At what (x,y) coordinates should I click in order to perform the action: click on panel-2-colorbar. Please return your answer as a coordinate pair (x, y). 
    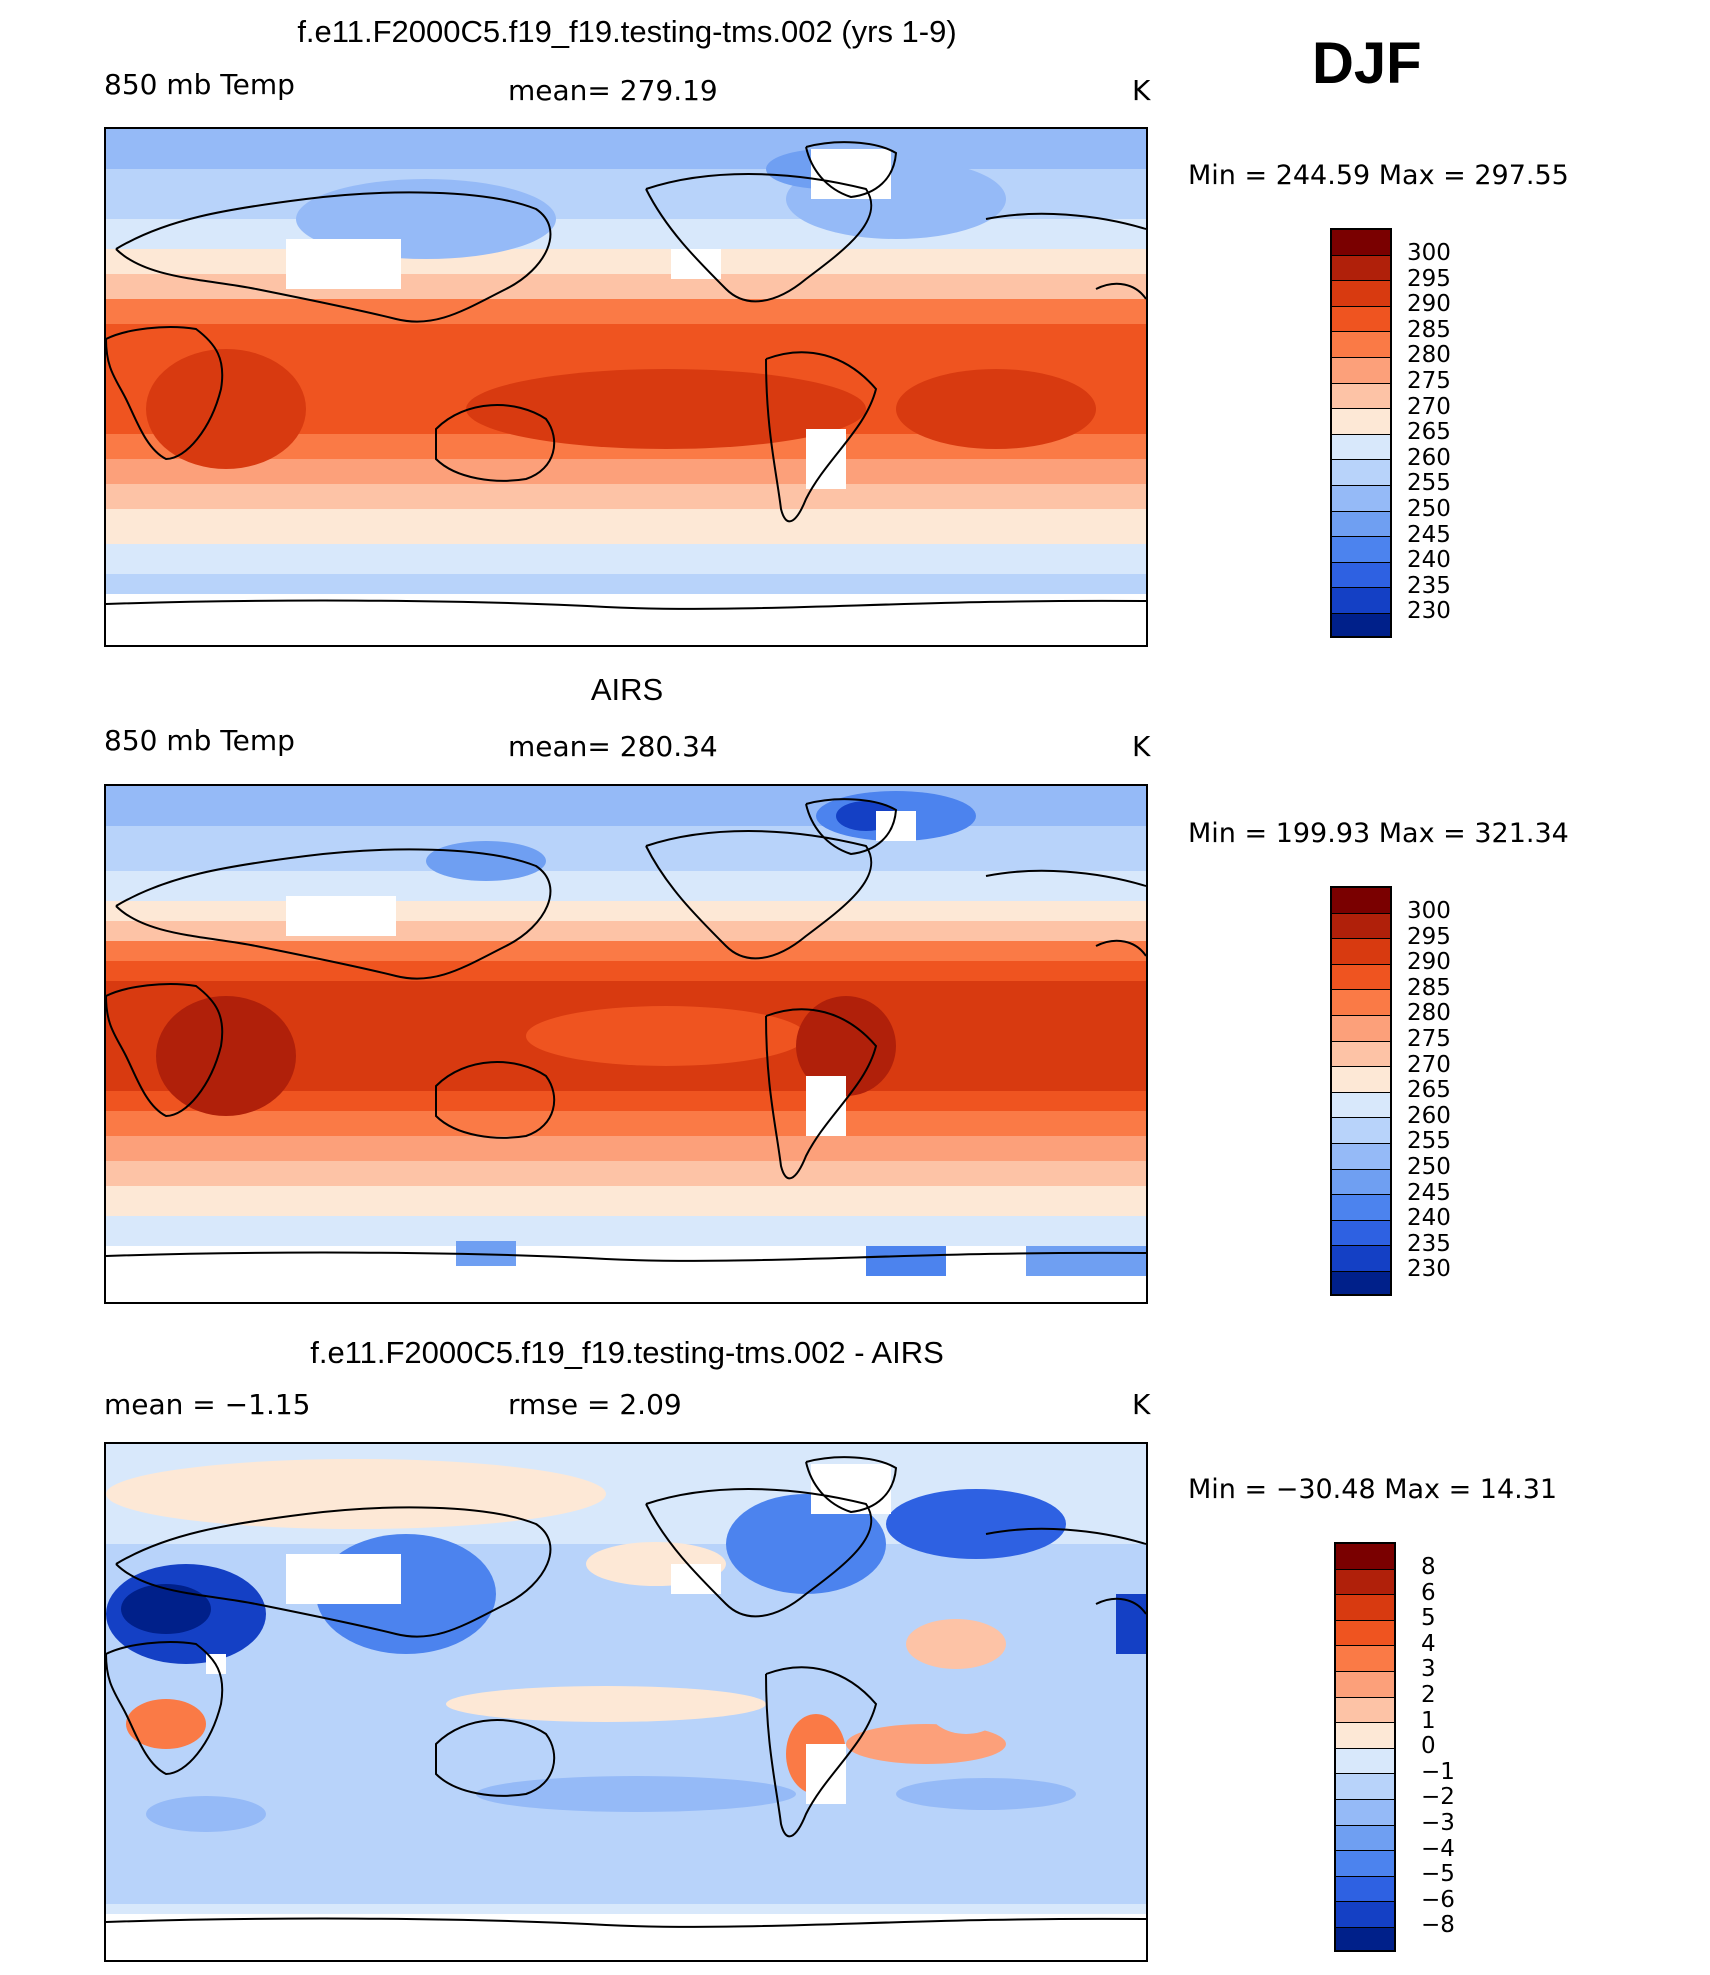
    Looking at the image, I should click on (1361, 1091).